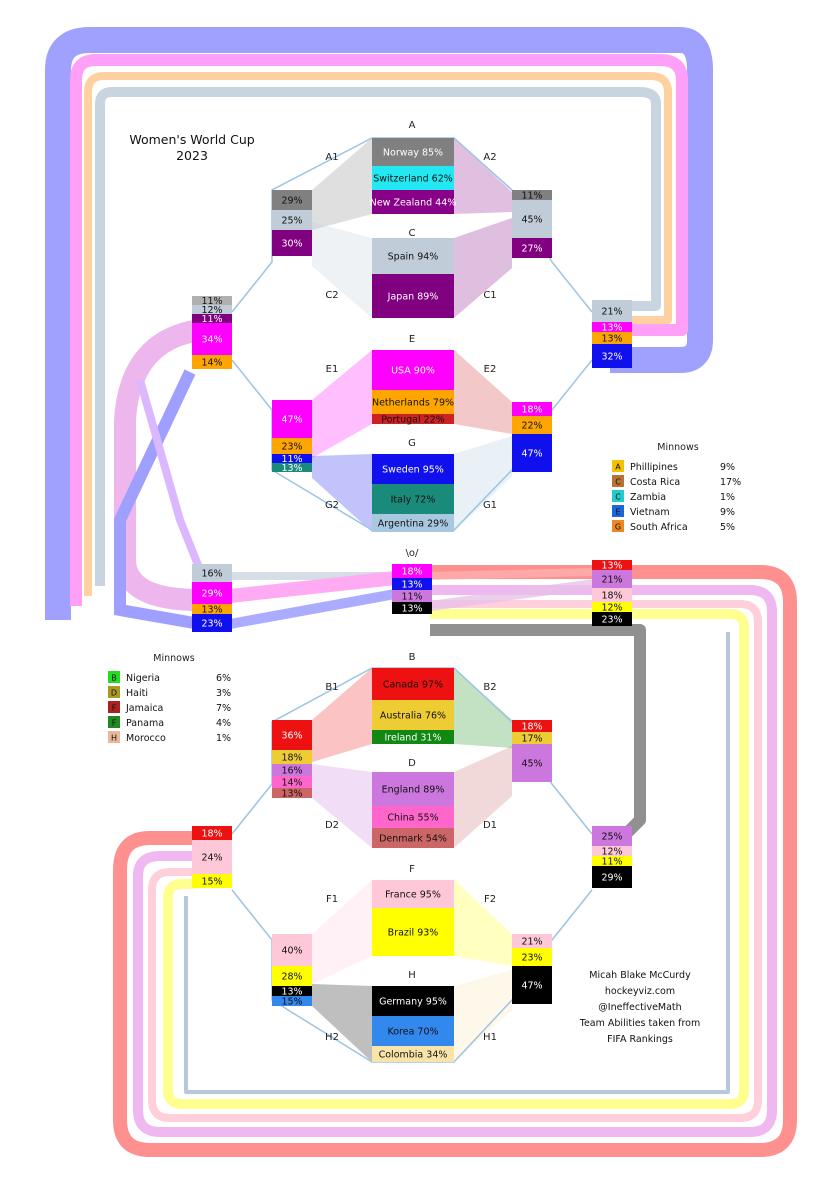 This screenshot has height=1200, width=828. Describe the element at coordinates (611, 328) in the screenshot. I see `stack-value-qr-1: 13%` at that location.